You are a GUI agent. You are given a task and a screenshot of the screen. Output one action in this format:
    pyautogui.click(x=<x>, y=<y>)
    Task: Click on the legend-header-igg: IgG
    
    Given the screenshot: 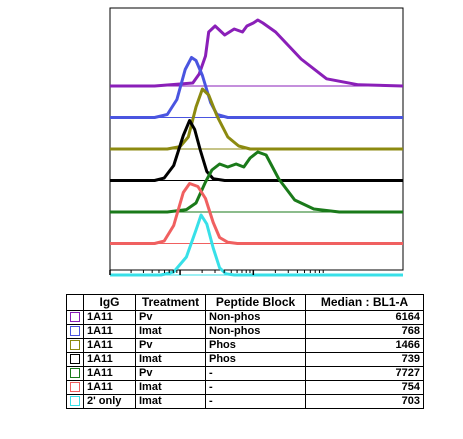 What is the action you would take?
    pyautogui.click(x=109, y=302)
    